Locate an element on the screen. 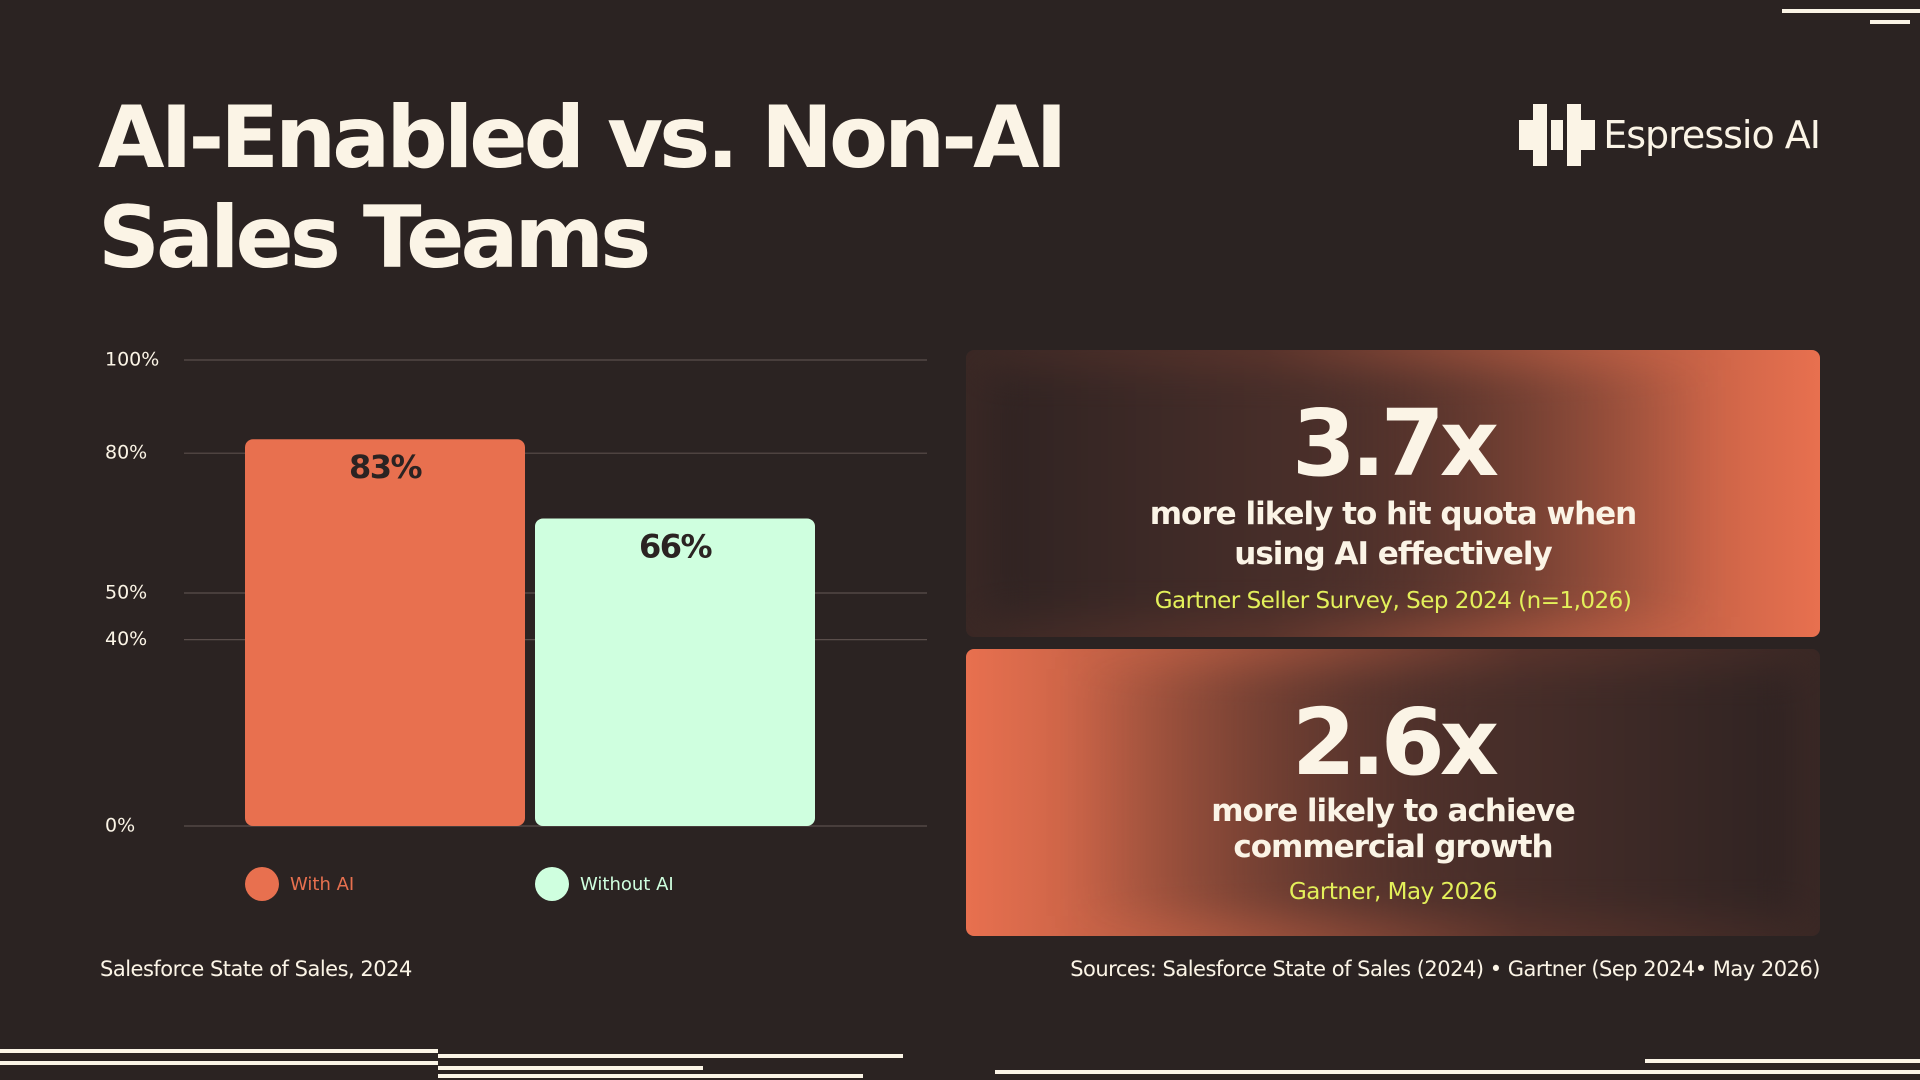  title-line: AI-Enabled vs. Non-AI is located at coordinates (583, 138).